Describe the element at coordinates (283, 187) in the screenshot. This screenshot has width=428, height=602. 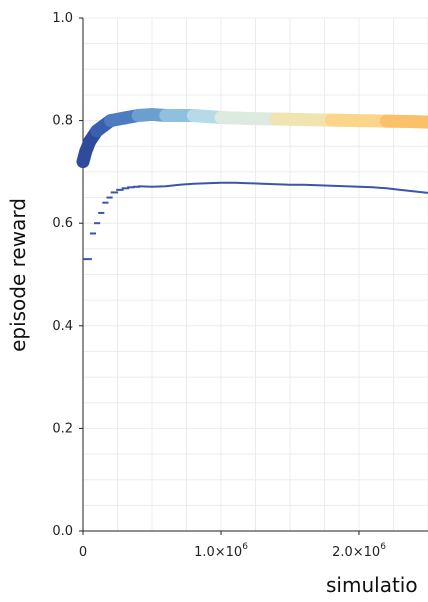
I see `series-1-line` at that location.